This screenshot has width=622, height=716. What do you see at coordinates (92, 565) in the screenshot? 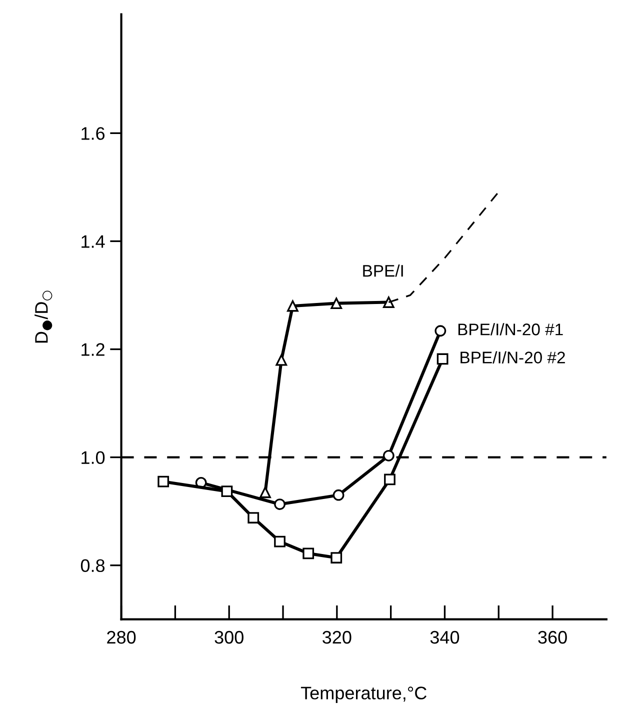
I see `y-tick-label: 0.8` at bounding box center [92, 565].